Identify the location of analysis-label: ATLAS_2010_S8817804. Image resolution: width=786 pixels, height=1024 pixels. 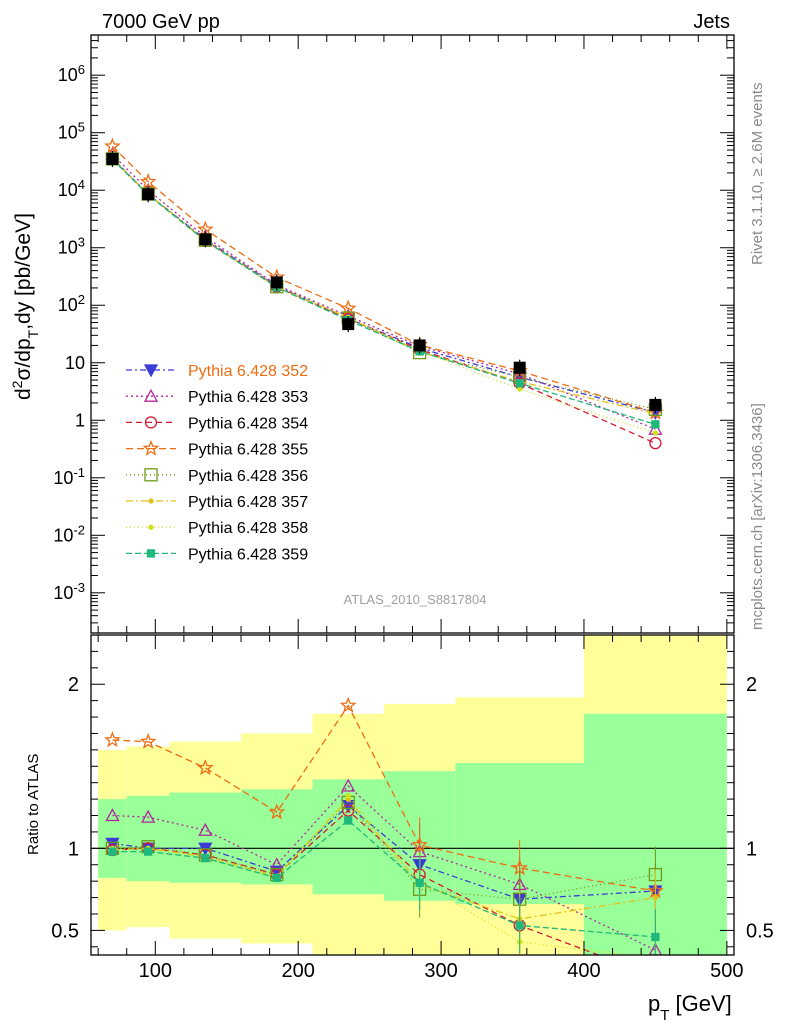
(415, 599).